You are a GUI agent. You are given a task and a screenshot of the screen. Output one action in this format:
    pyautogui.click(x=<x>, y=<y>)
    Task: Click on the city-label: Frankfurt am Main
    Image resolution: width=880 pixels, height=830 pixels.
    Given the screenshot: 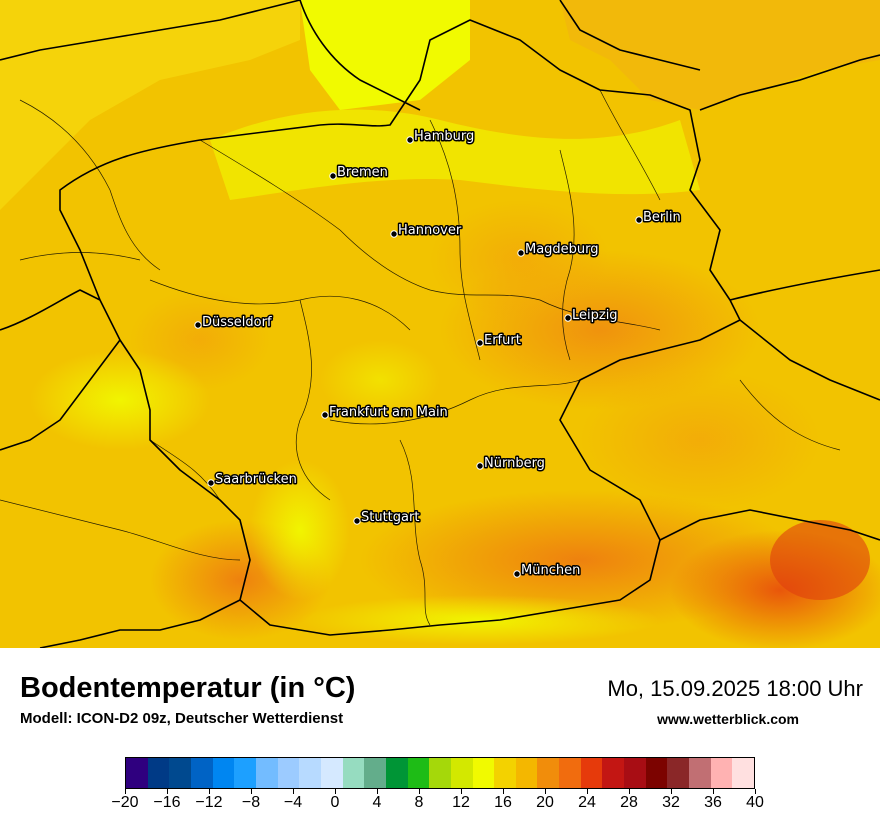 What is the action you would take?
    pyautogui.click(x=388, y=412)
    